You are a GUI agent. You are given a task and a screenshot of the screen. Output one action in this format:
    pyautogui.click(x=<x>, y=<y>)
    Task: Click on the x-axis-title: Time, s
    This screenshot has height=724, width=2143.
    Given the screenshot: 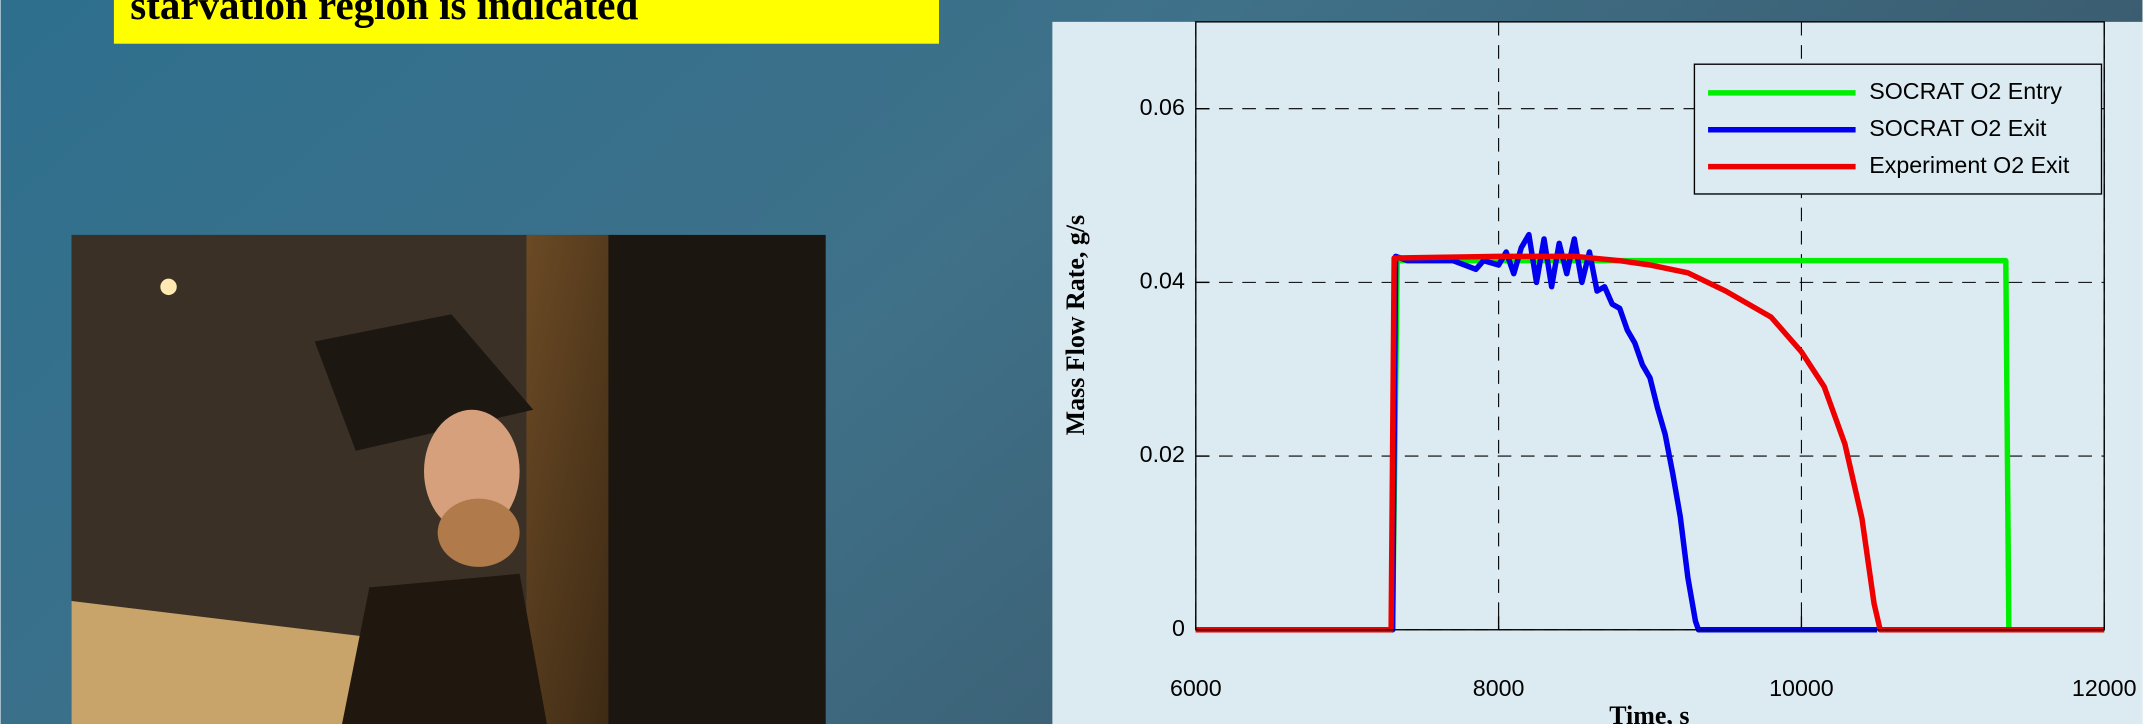 What is the action you would take?
    pyautogui.click(x=1649, y=712)
    